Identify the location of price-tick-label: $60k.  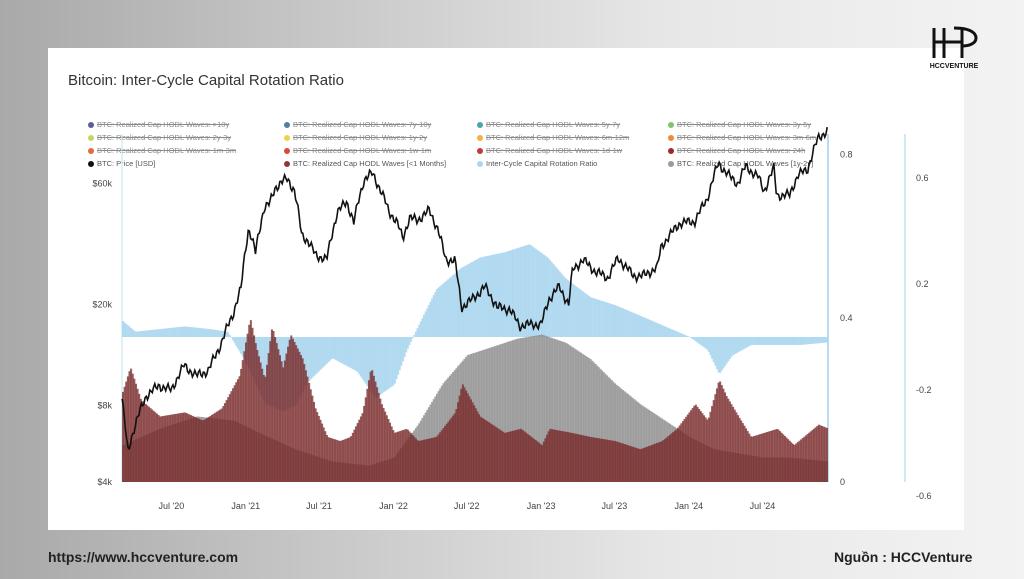
(102, 184).